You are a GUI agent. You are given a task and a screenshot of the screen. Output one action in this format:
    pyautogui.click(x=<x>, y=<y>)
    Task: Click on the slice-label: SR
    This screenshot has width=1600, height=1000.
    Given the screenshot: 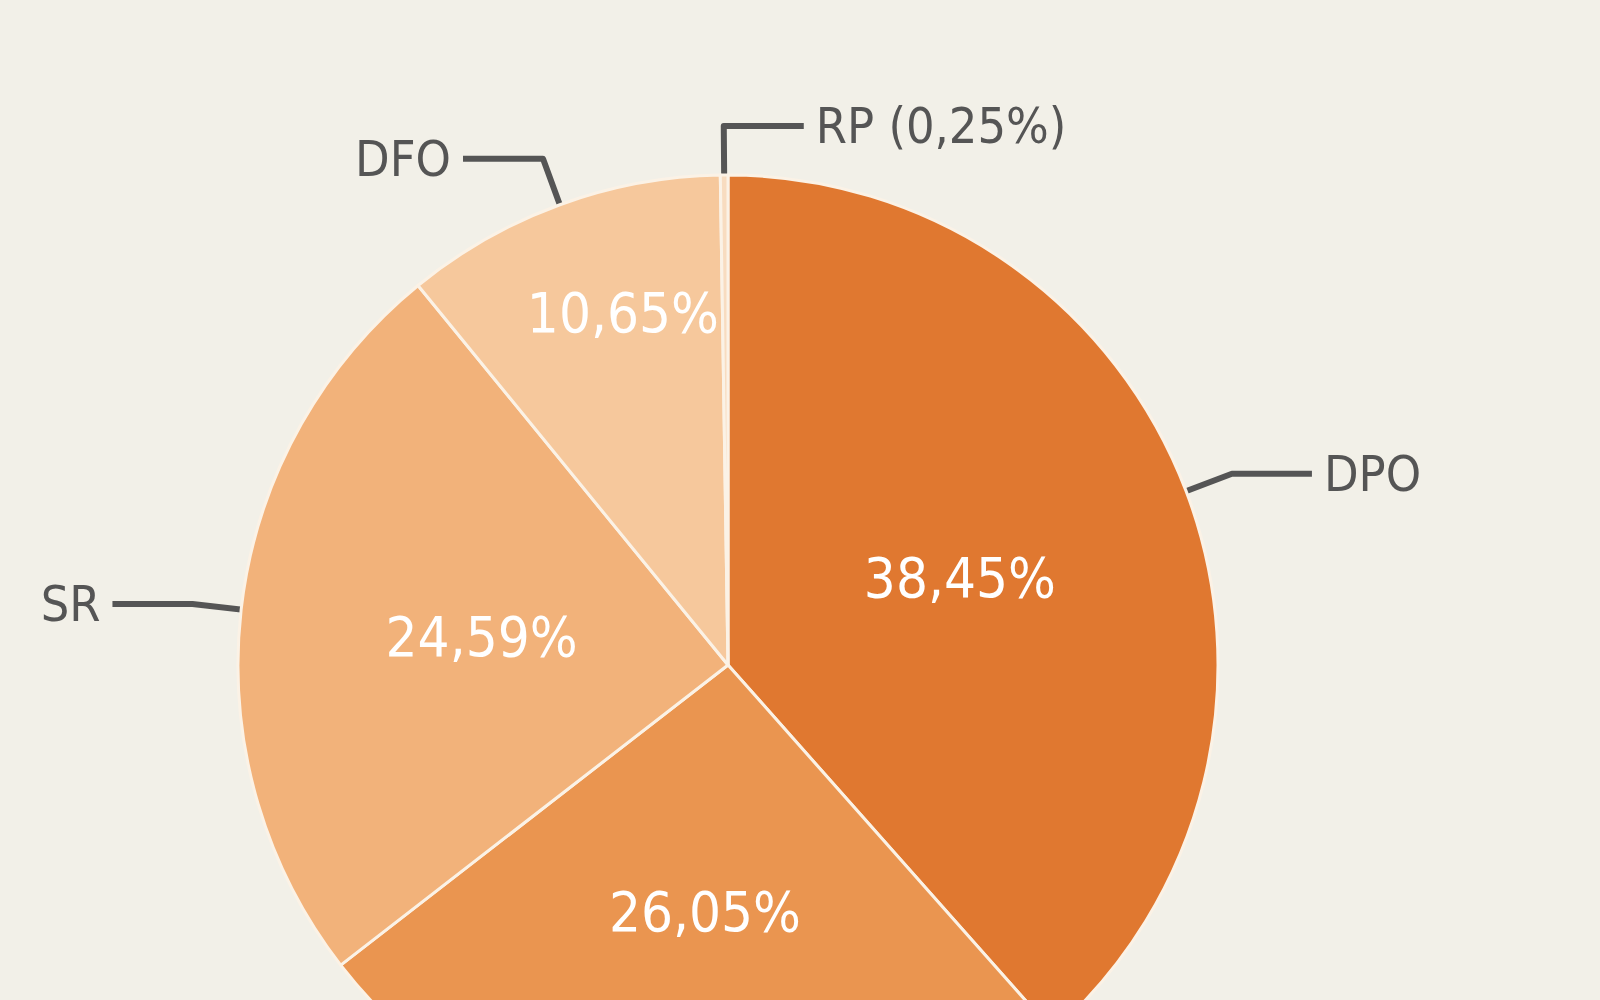 What is the action you would take?
    pyautogui.click(x=70, y=604)
    